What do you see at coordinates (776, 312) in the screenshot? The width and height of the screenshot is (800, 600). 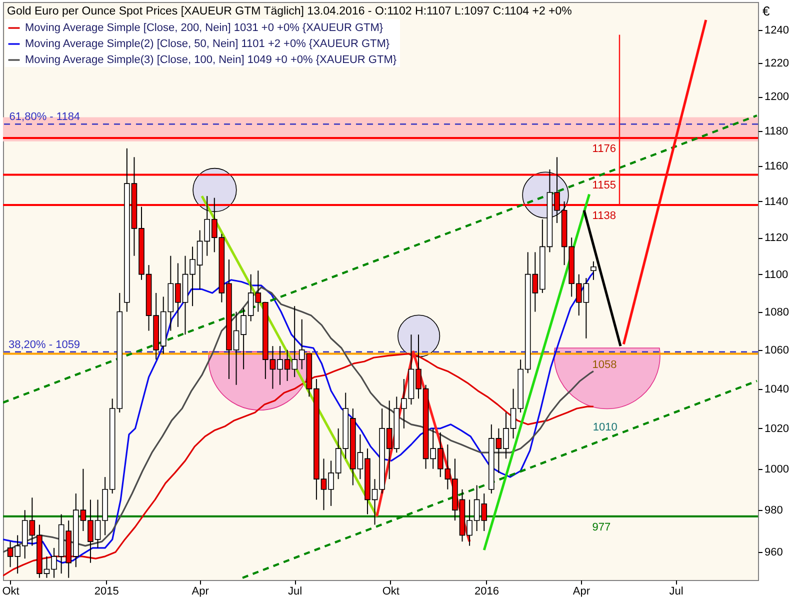 I see `y-tick-label: 1080` at bounding box center [776, 312].